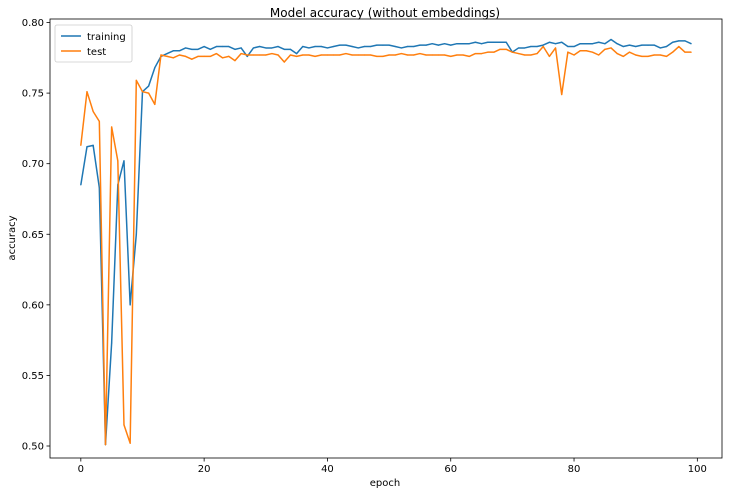  What do you see at coordinates (106, 37) in the screenshot?
I see `legend-label-training: training` at bounding box center [106, 37].